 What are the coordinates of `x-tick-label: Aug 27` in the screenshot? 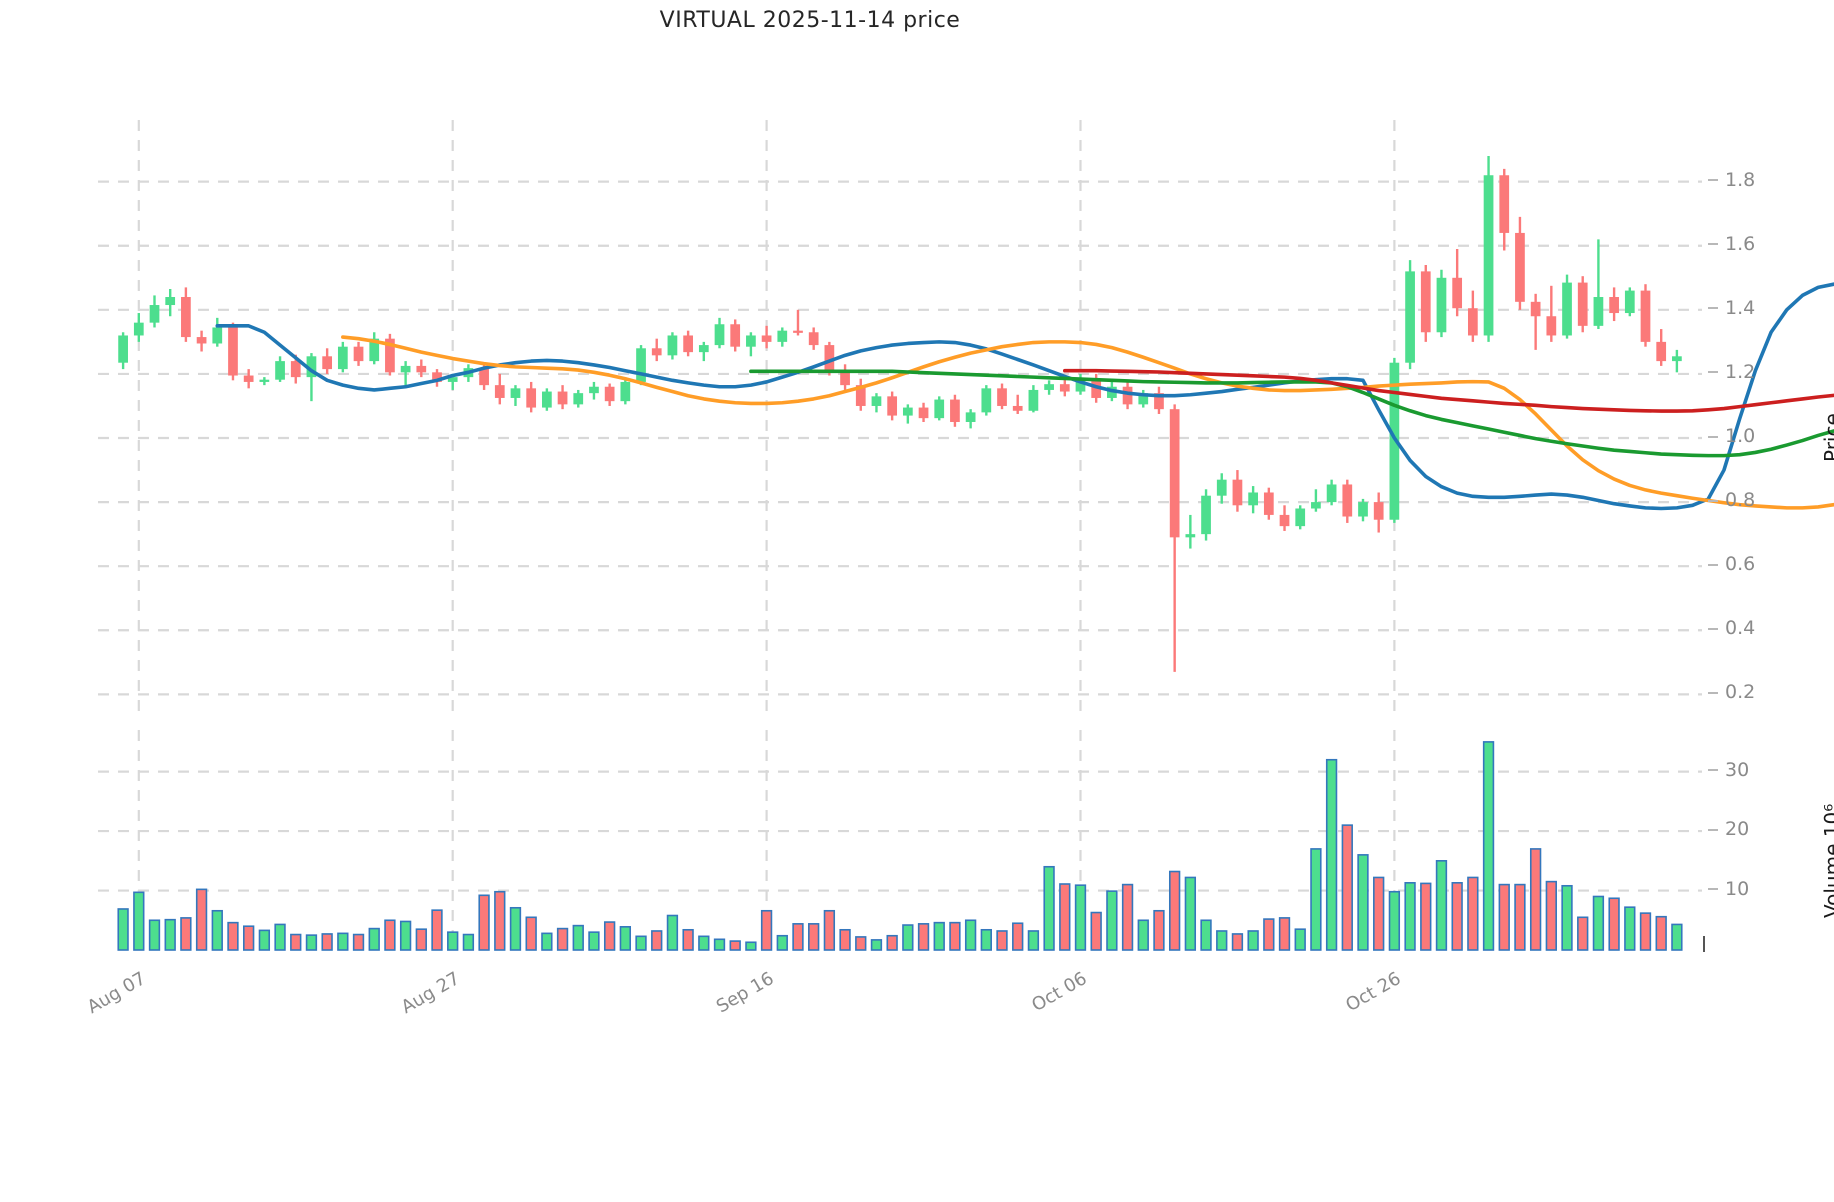 It's located at (430, 993).